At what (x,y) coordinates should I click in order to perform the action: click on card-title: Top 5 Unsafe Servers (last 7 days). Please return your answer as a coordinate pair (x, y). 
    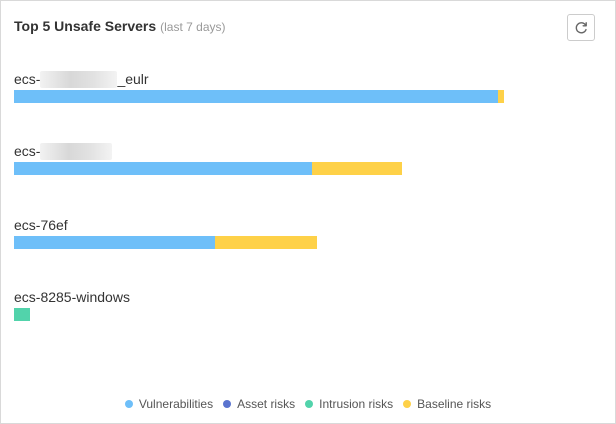
    Looking at the image, I should click on (120, 26).